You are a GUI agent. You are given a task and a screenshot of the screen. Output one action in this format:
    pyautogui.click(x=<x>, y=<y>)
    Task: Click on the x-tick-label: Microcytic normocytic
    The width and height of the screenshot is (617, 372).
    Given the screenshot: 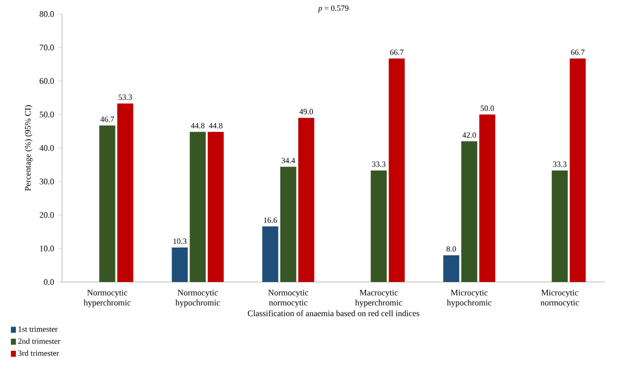 What is the action you would take?
    pyautogui.click(x=559, y=299)
    